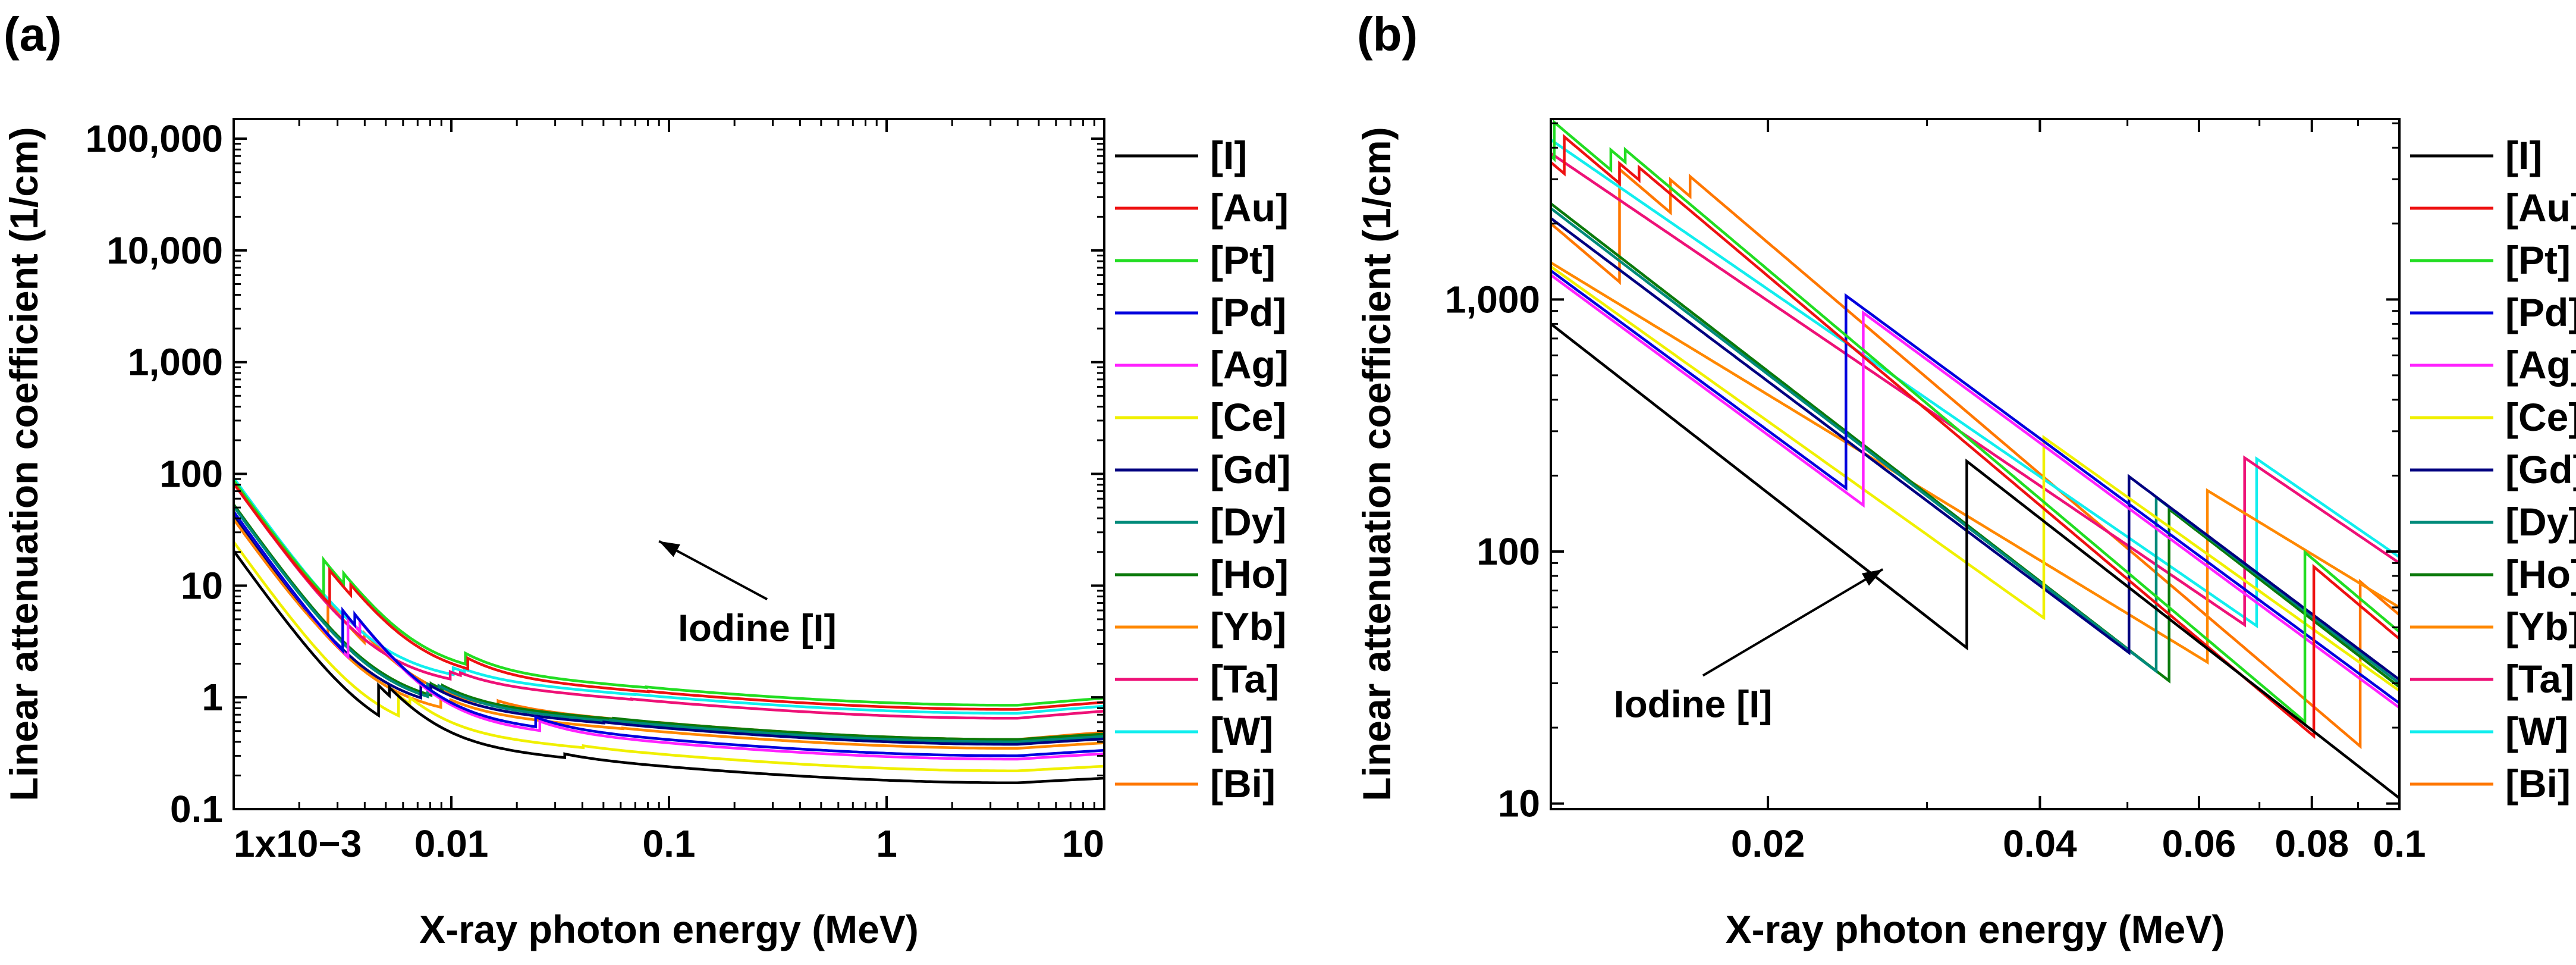 The width and height of the screenshot is (2576, 965). I want to click on x-tick-label: 0.08, so click(2312, 843).